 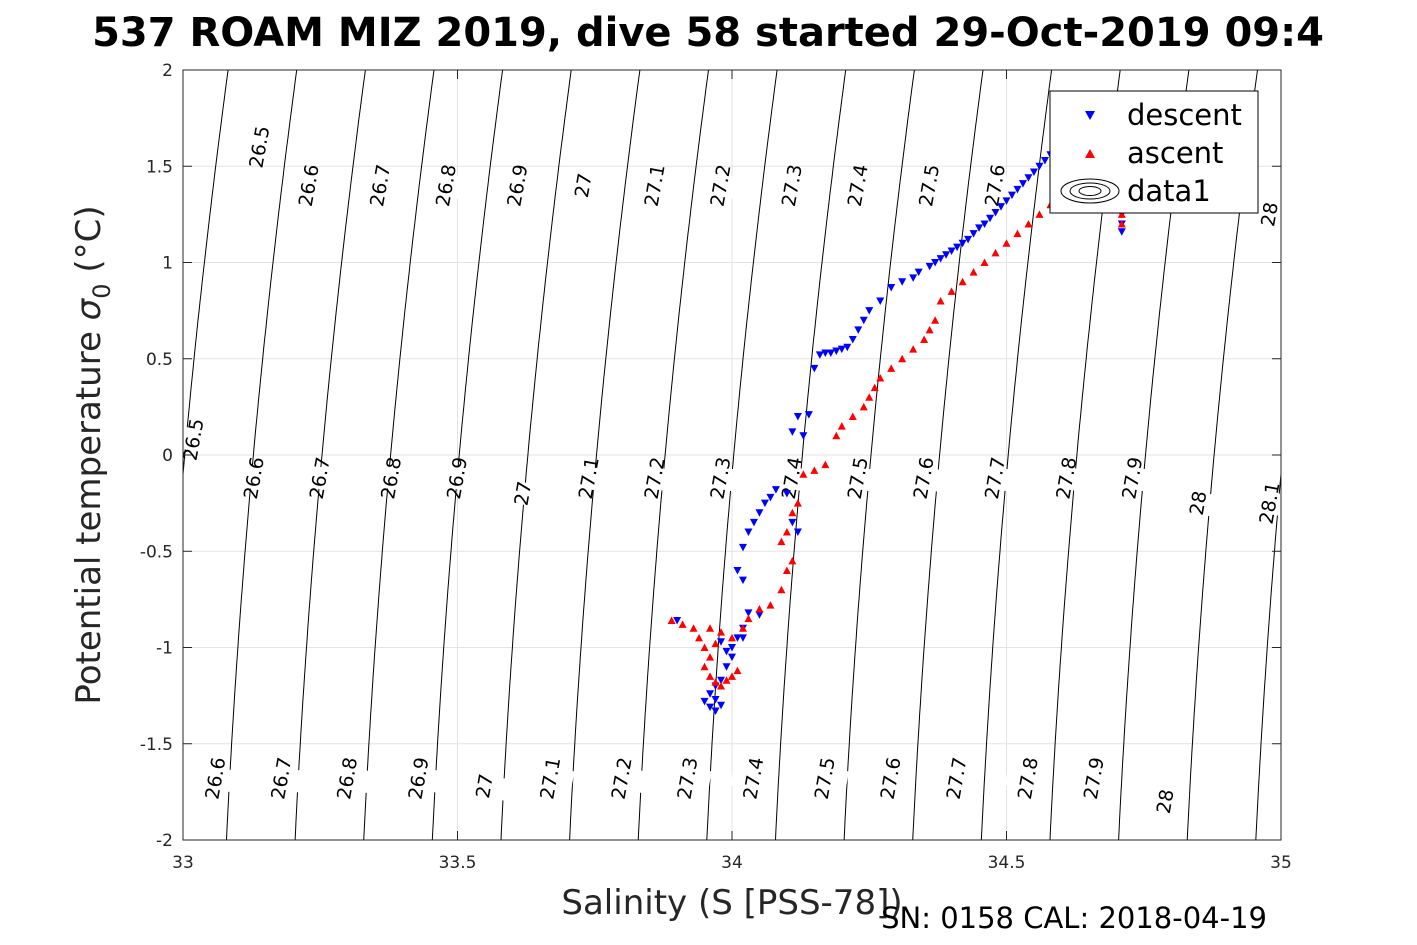 I want to click on legend-descent-marker, so click(x=1090, y=115).